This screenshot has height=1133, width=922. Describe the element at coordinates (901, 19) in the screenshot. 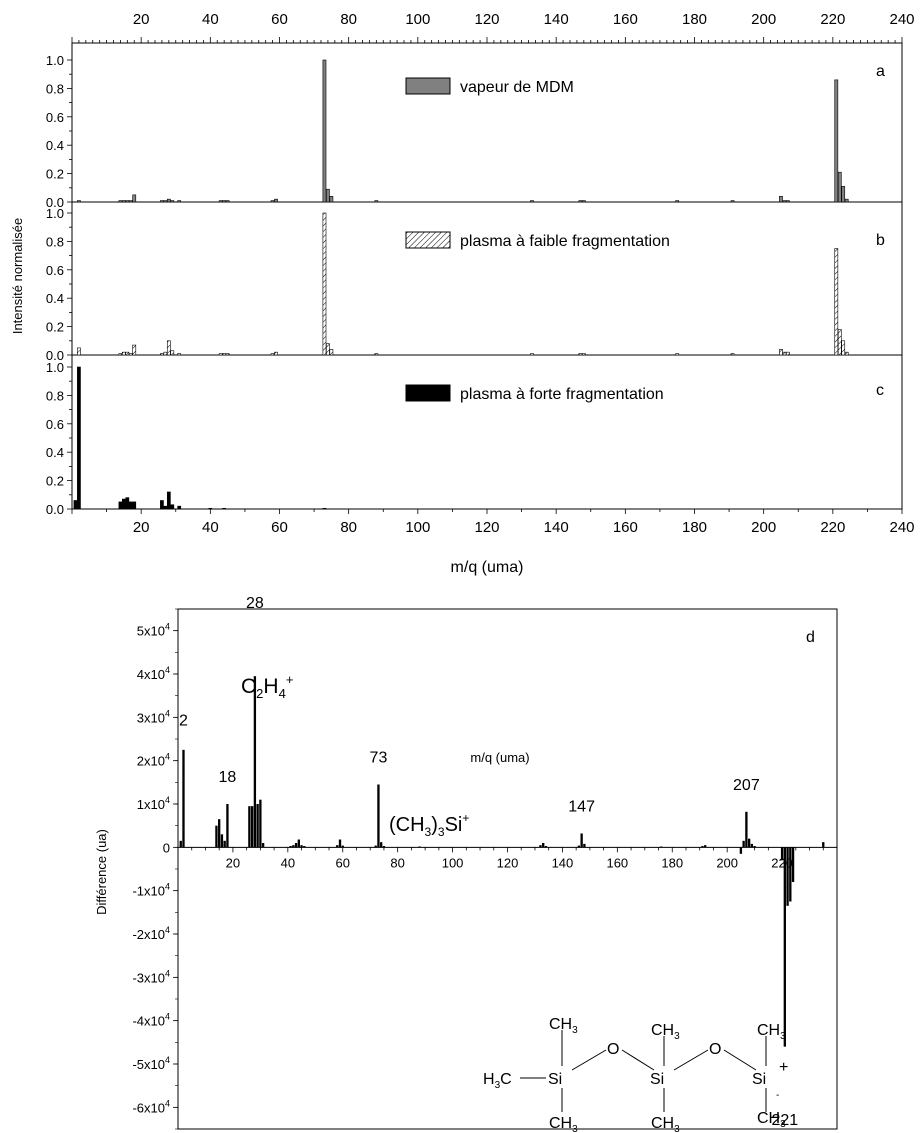

I see `top-x-tick-label: 240` at that location.